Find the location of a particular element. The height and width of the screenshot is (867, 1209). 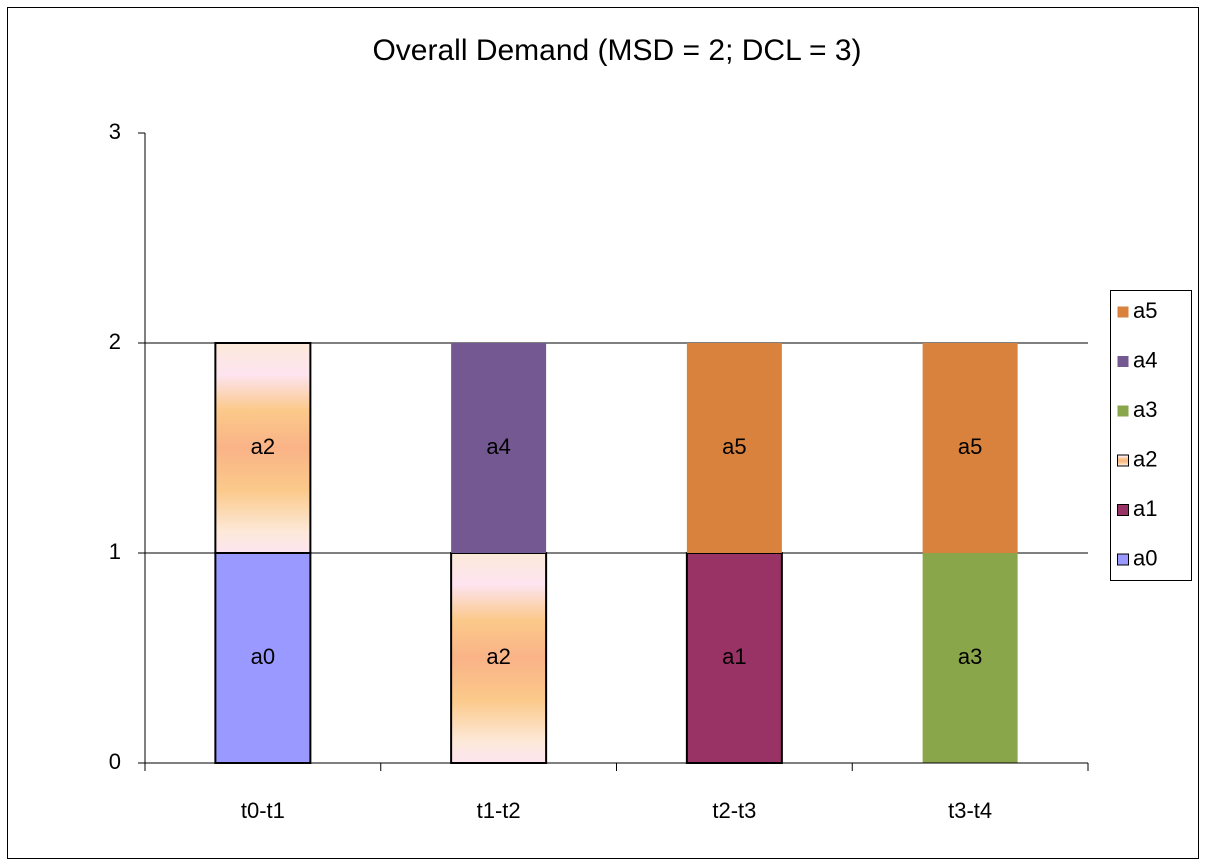

x-tick-label: t1-t2 is located at coordinates (499, 810).